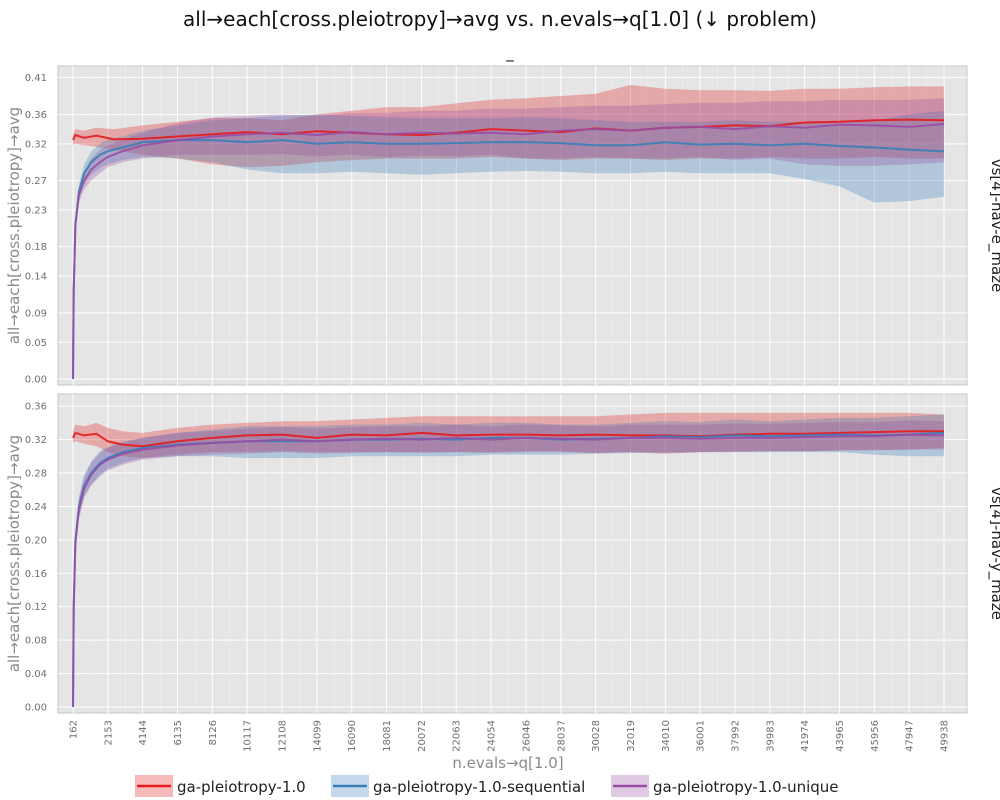  What do you see at coordinates (746, 787) in the screenshot?
I see `legend-label: ga-pleiotropy-1.0-unique` at bounding box center [746, 787].